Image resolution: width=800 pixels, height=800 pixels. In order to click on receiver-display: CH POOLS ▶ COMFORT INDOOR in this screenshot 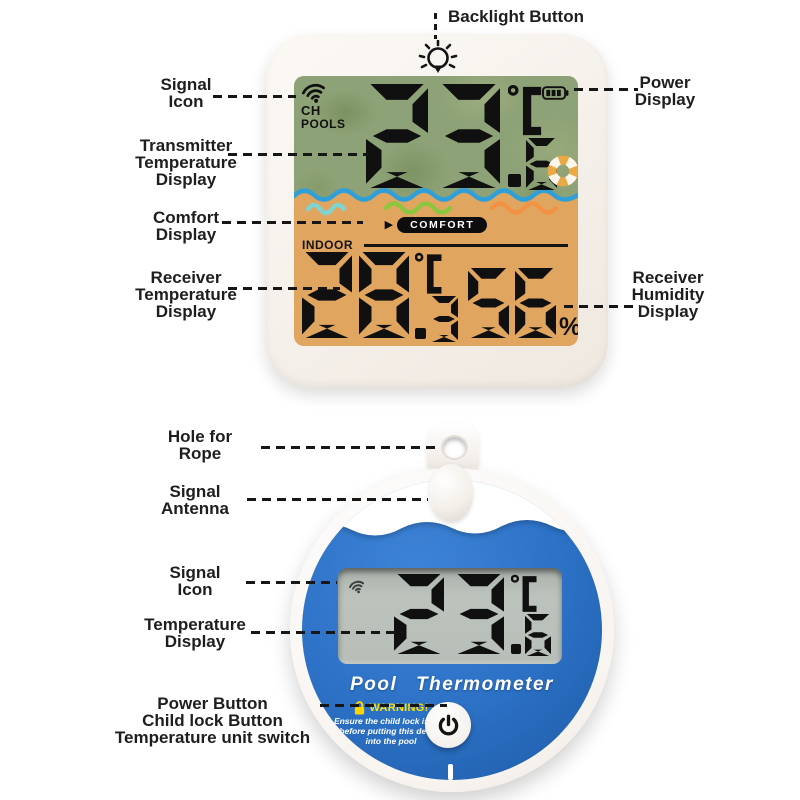, I will do `click(436, 211)`.